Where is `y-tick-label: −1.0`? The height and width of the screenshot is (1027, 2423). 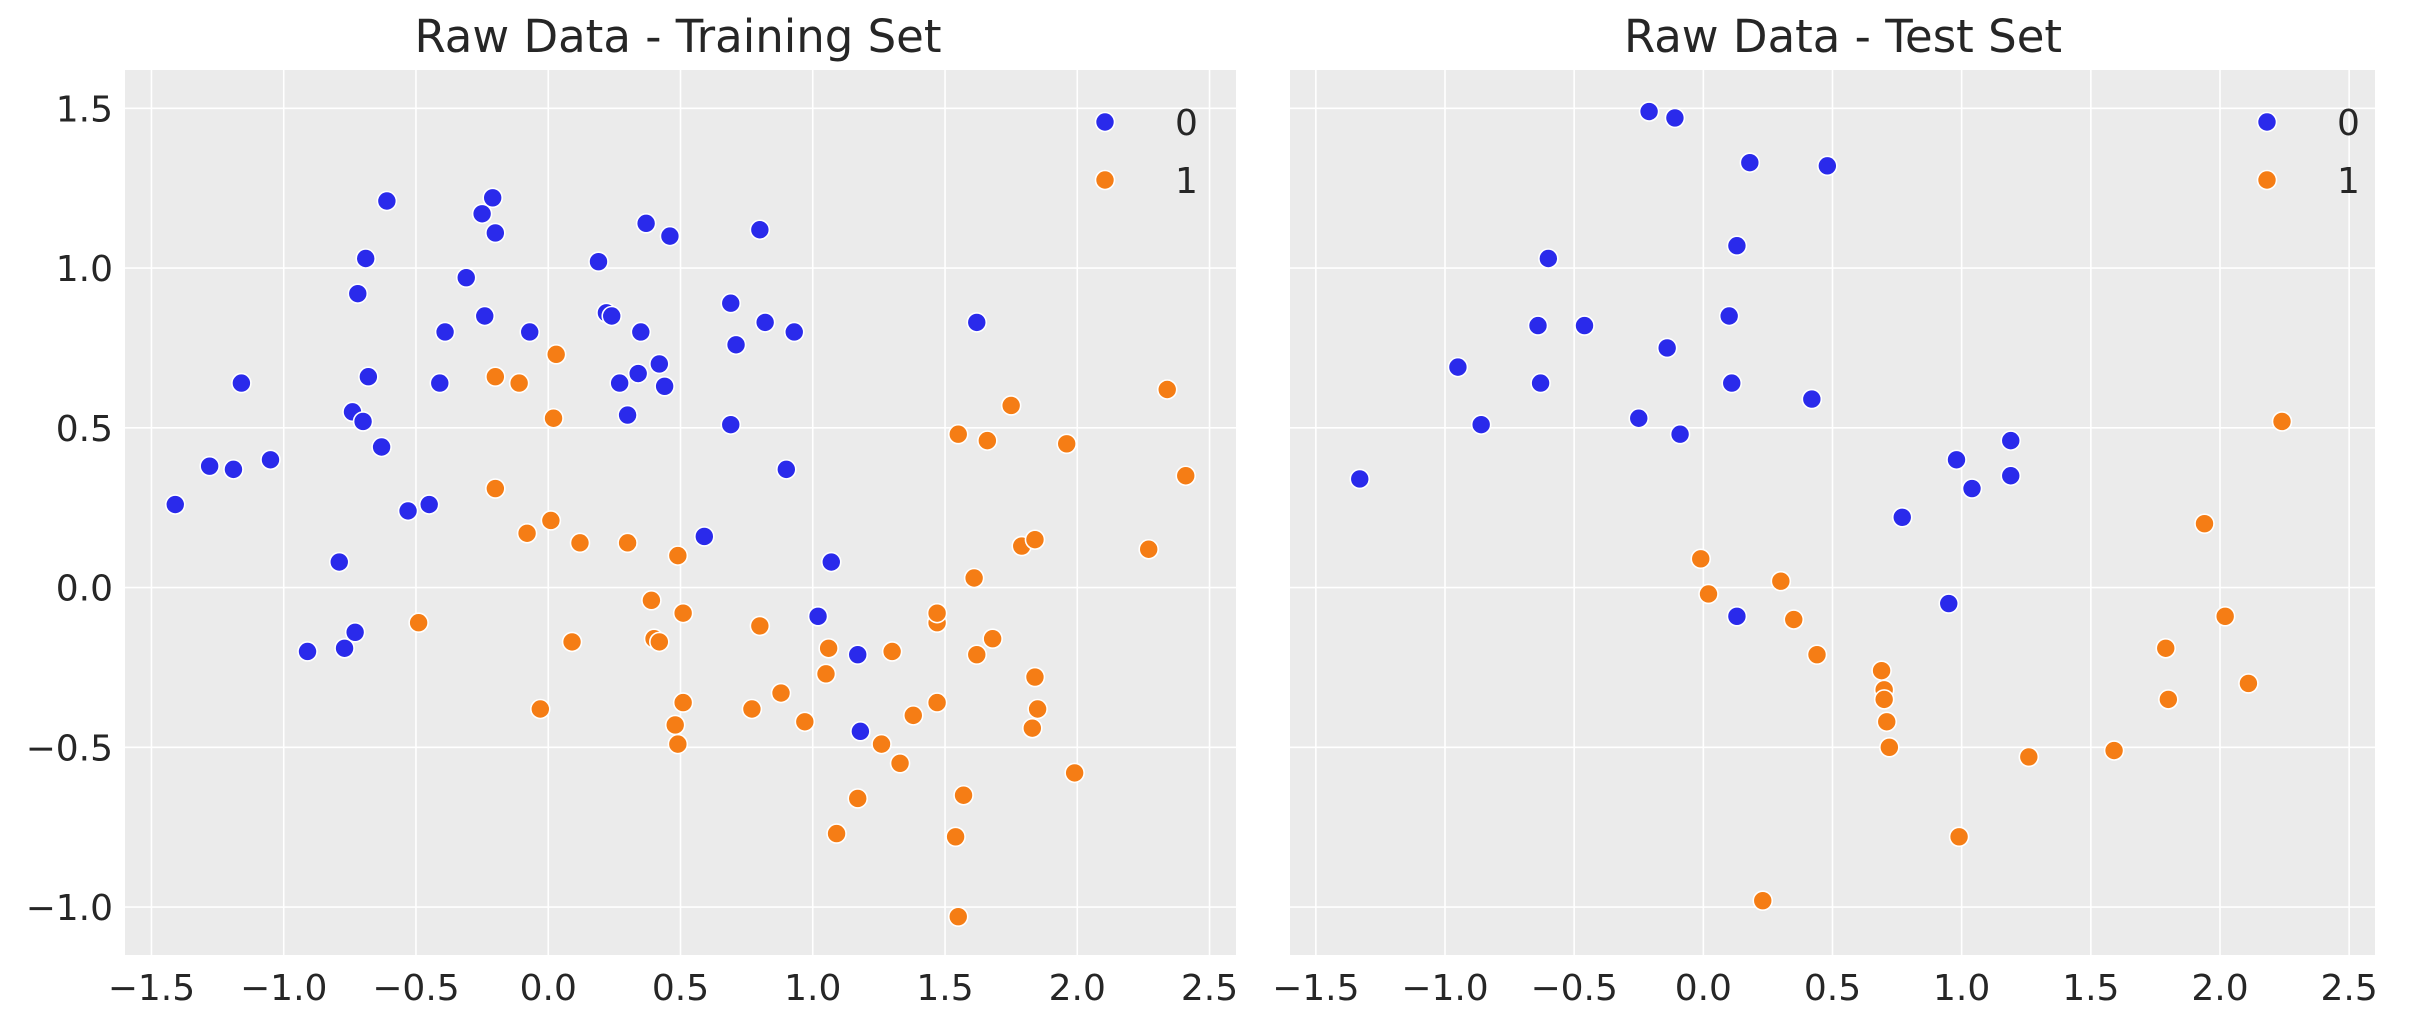 y-tick-label: −1.0 is located at coordinates (69, 908).